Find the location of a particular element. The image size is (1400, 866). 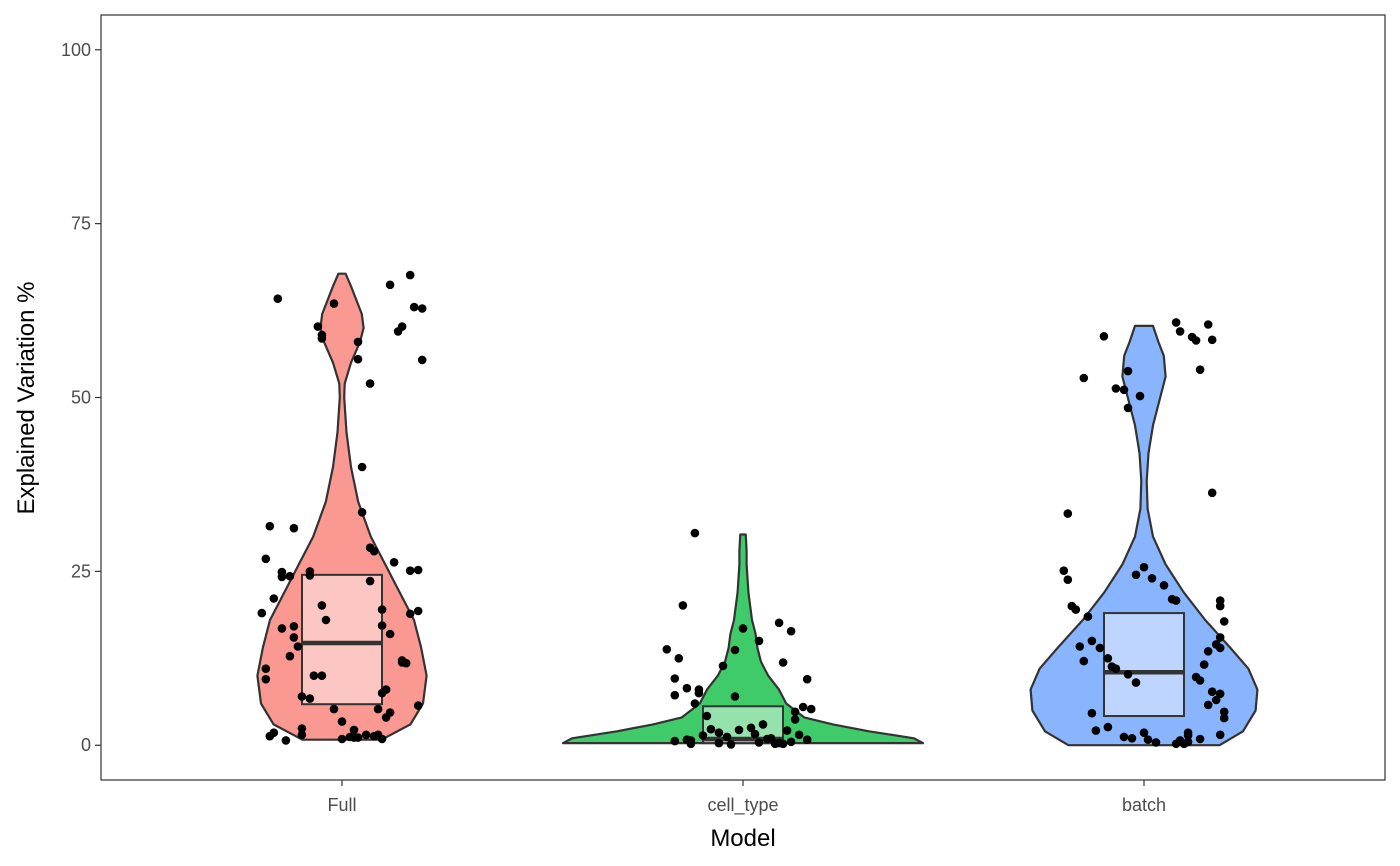

boxplot-box-Full is located at coordinates (342, 639).